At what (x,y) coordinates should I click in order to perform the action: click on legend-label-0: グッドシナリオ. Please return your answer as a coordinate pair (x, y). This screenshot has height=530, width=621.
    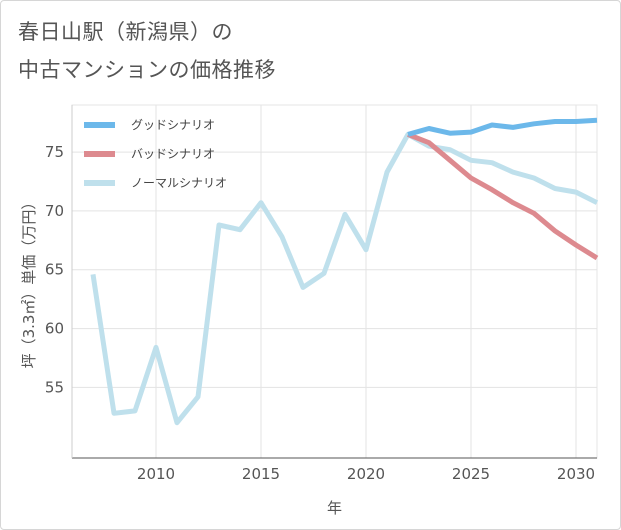
    Looking at the image, I should click on (173, 125).